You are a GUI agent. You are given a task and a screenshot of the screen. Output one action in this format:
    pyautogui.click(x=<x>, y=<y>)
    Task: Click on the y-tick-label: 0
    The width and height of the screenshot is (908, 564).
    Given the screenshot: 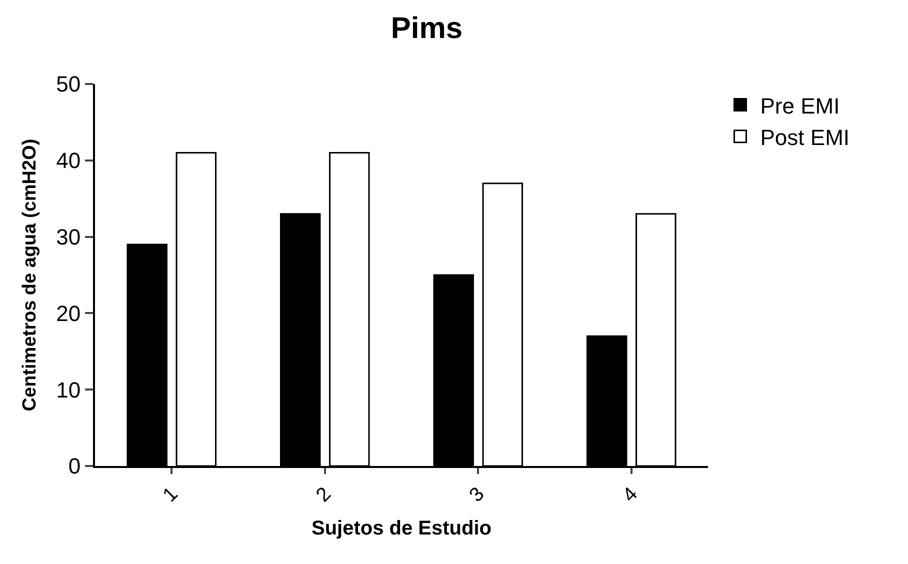 What is the action you would take?
    pyautogui.click(x=74, y=466)
    